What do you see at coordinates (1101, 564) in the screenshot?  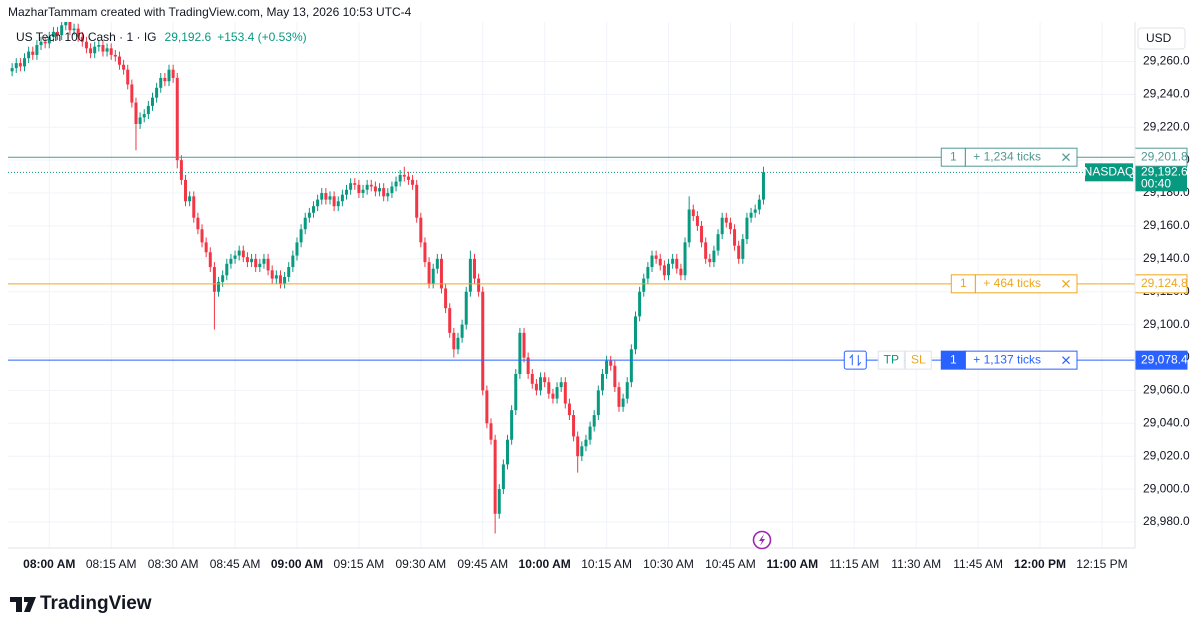 I see `x-tick-label: 12:15 PM` at bounding box center [1101, 564].